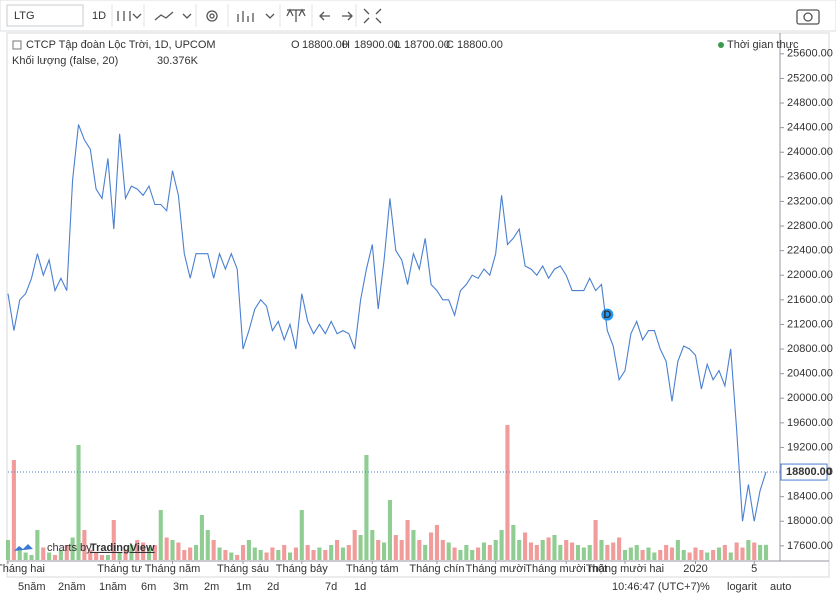 The height and width of the screenshot is (606, 836). Describe the element at coordinates (810, 251) in the screenshot. I see `y-tick-label: 22400.00` at that location.